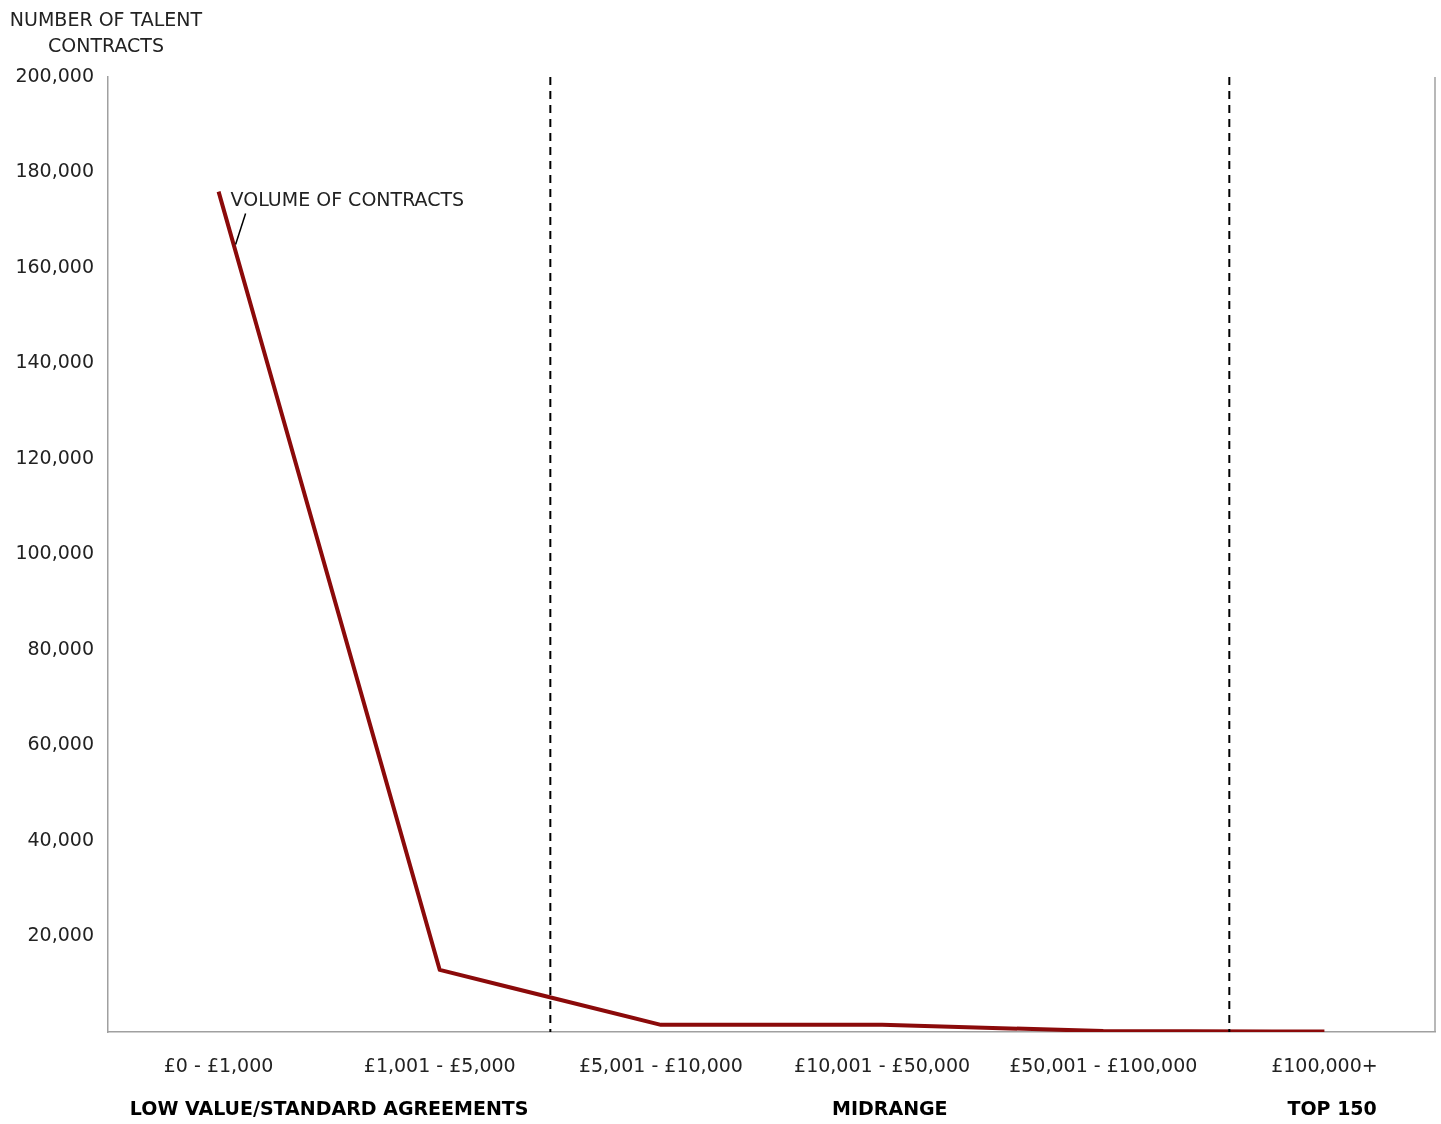 The height and width of the screenshot is (1124, 1441). Describe the element at coordinates (54, 552) in the screenshot. I see `y-tick-label: 100,000` at that location.